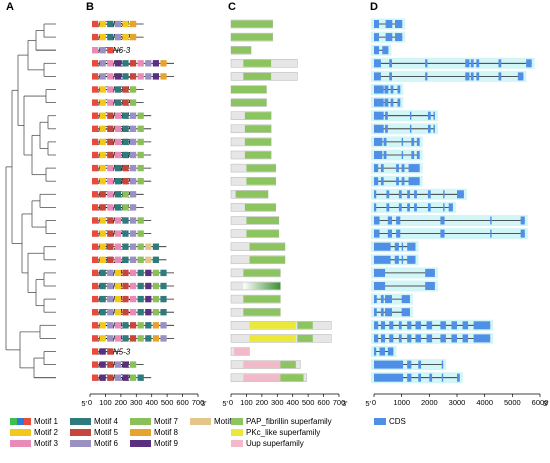  Describe the element at coordinates (484, 402) in the screenshot. I see `tick-label: 4000` at that location.